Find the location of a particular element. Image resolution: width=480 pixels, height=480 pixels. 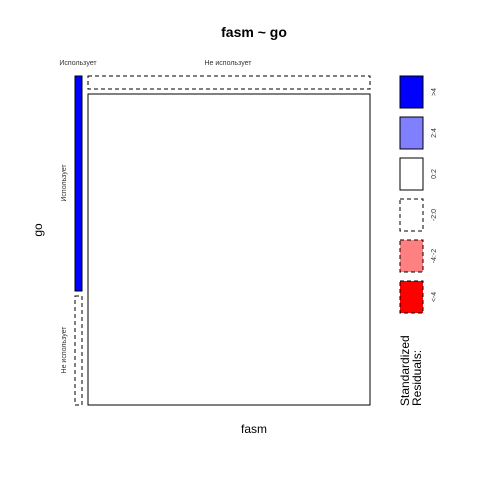

legend-label-2: 0:2 is located at coordinates (434, 174).